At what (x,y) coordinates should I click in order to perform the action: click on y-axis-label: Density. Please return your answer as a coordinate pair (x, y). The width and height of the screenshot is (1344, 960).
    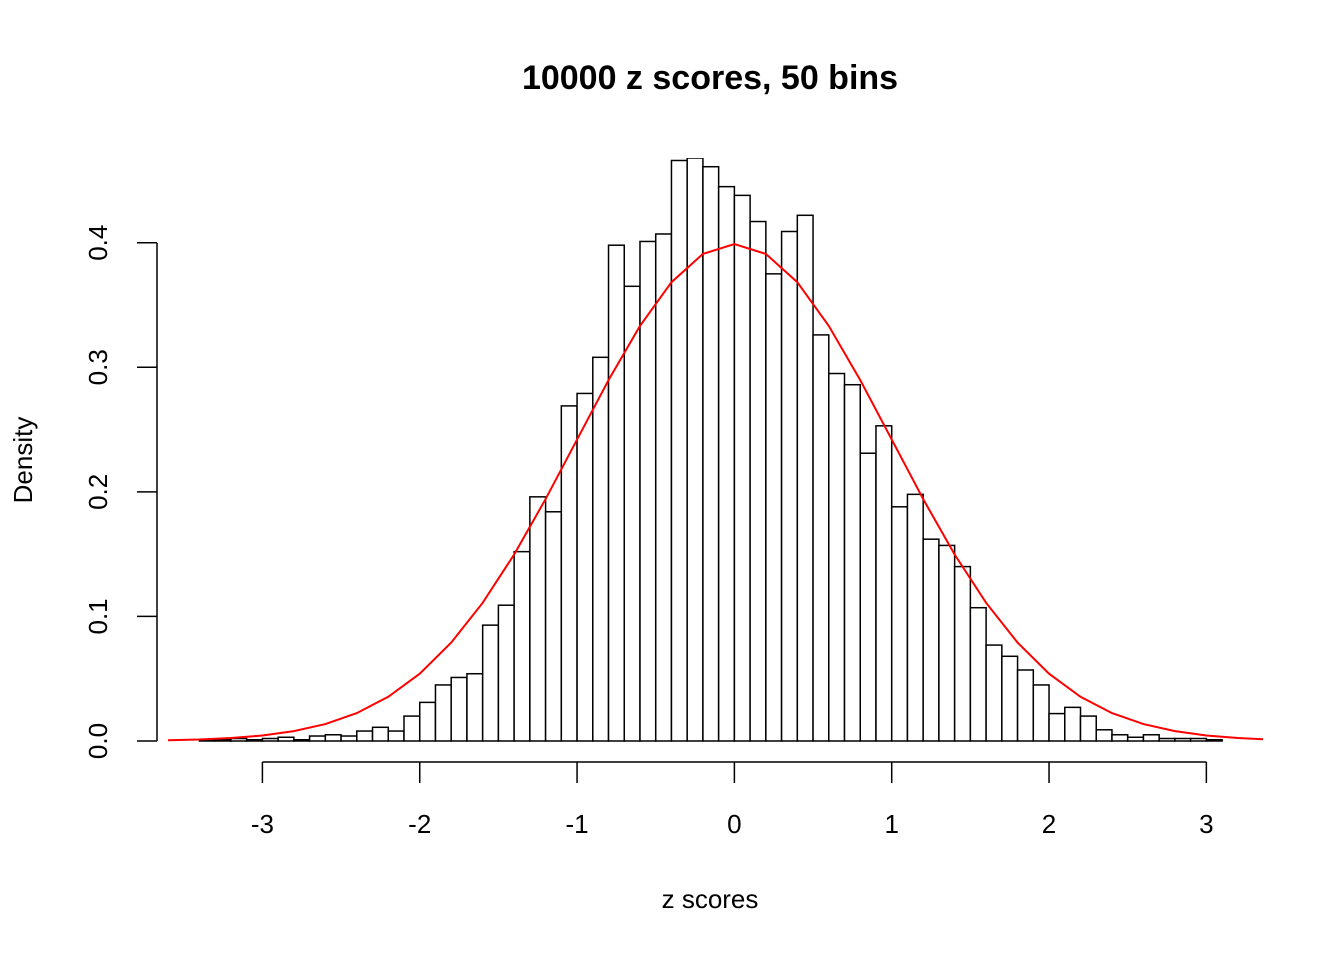
    Looking at the image, I should click on (23, 460).